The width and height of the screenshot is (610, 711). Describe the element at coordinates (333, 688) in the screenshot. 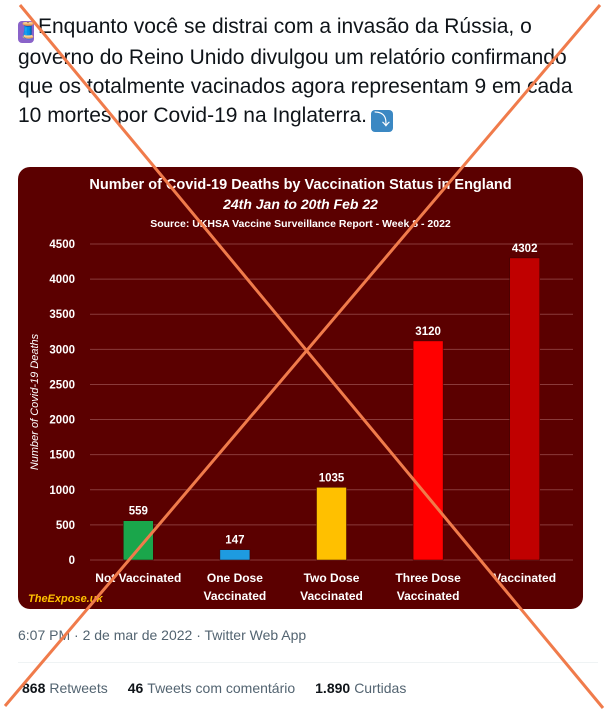

I see `likes-count: 1.890` at that location.